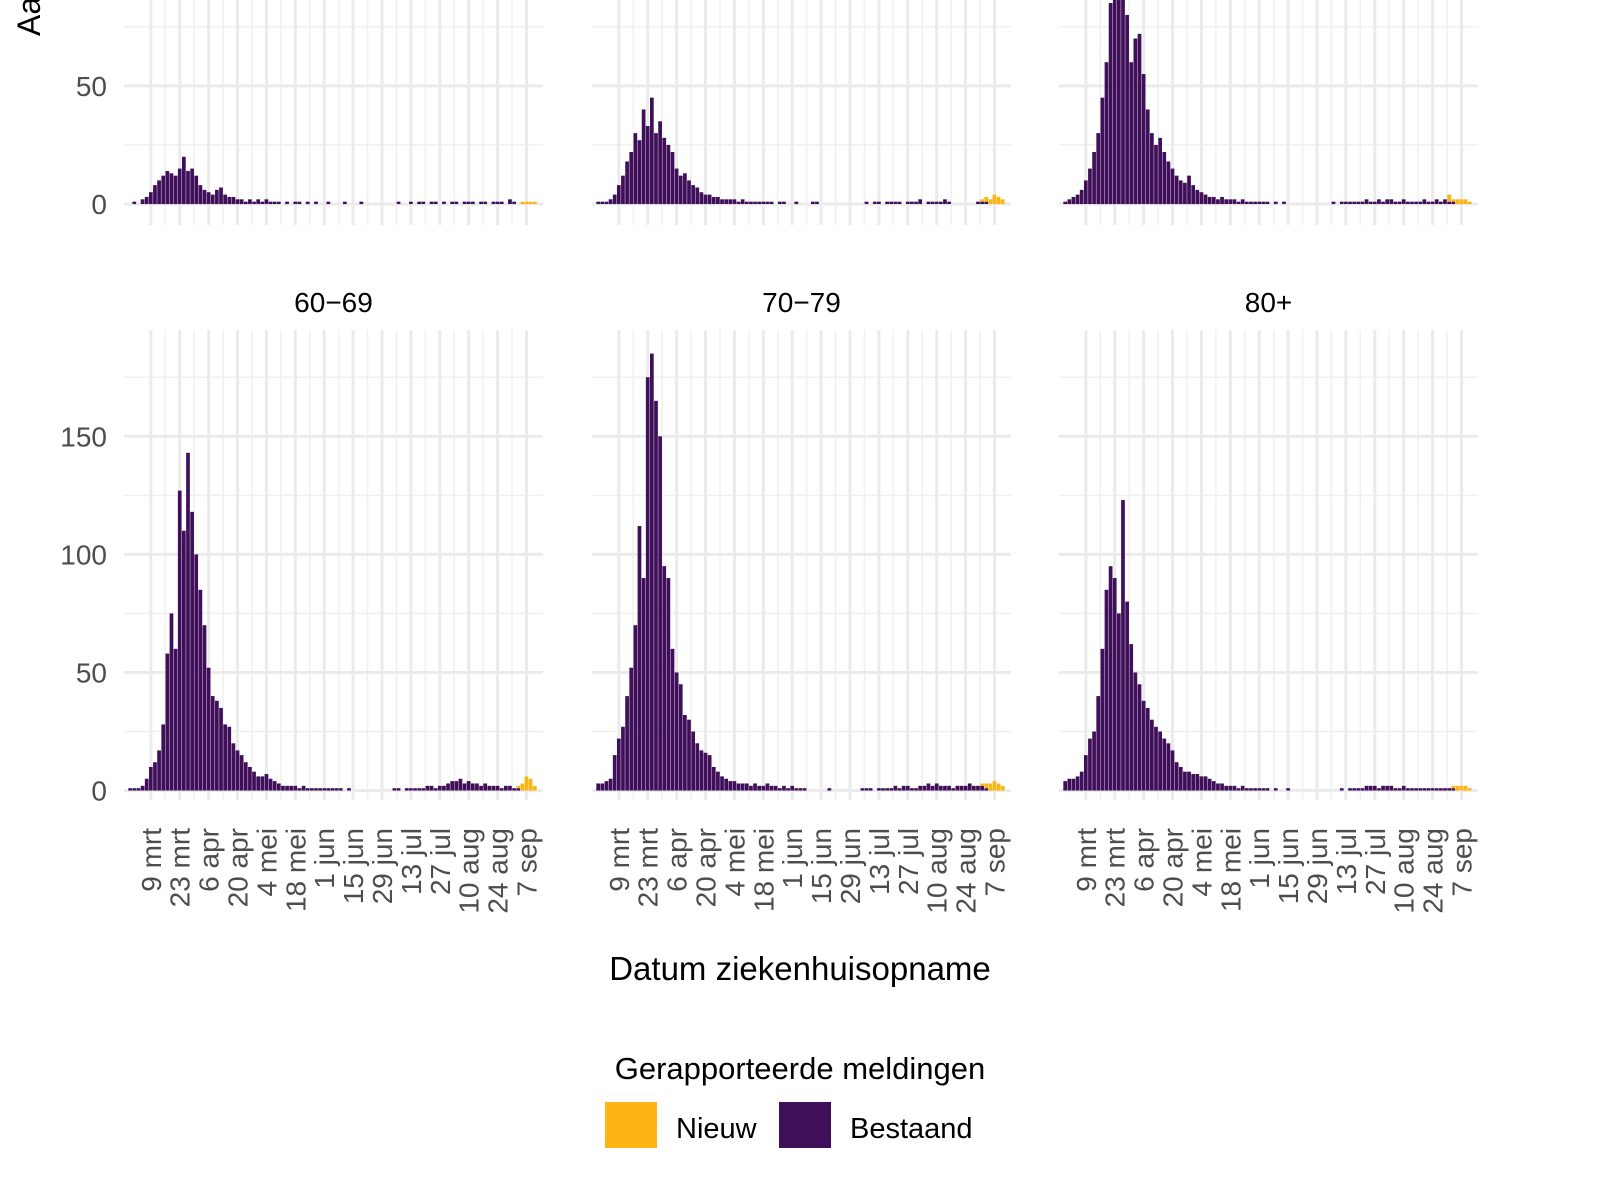 This screenshot has width=1623, height=1189. What do you see at coordinates (1461, 862) in the screenshot?
I see `x-tick-label: 7 sep` at bounding box center [1461, 862].